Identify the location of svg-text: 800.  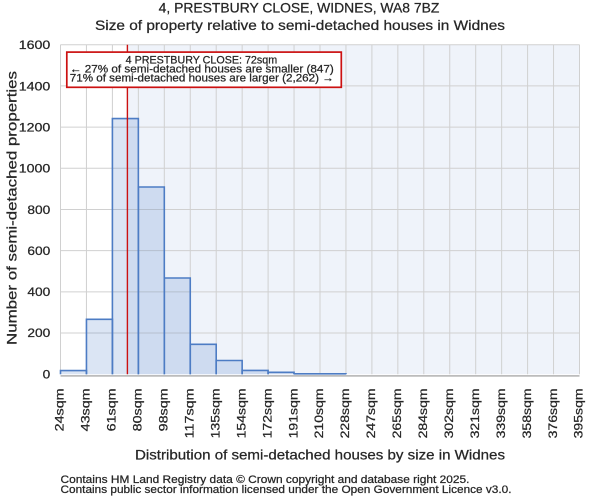
(38, 210).